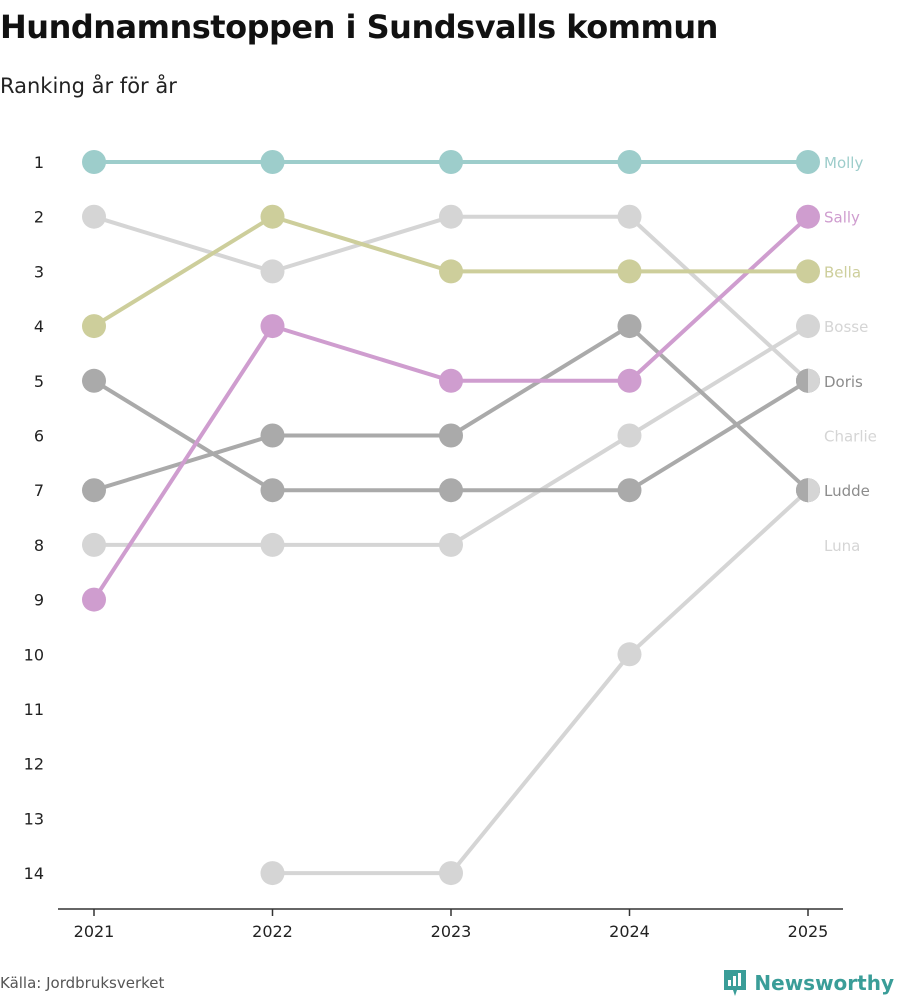 The height and width of the screenshot is (1000, 900). I want to click on marker-luna-2024, so click(629, 654).